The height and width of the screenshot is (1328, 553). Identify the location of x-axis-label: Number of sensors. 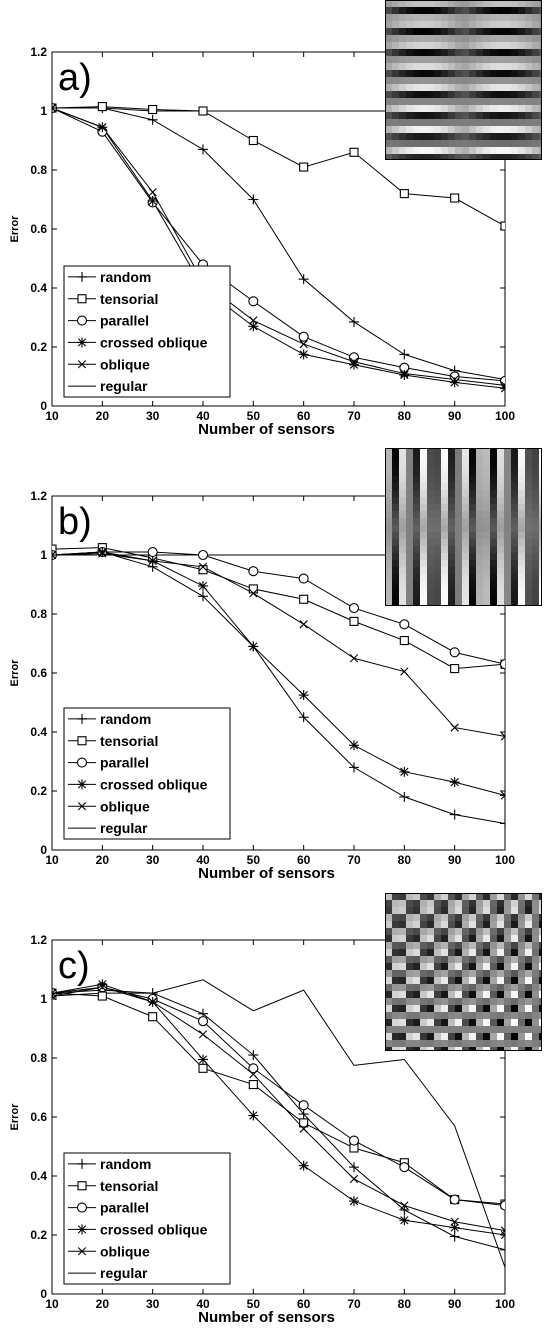
(266, 1317).